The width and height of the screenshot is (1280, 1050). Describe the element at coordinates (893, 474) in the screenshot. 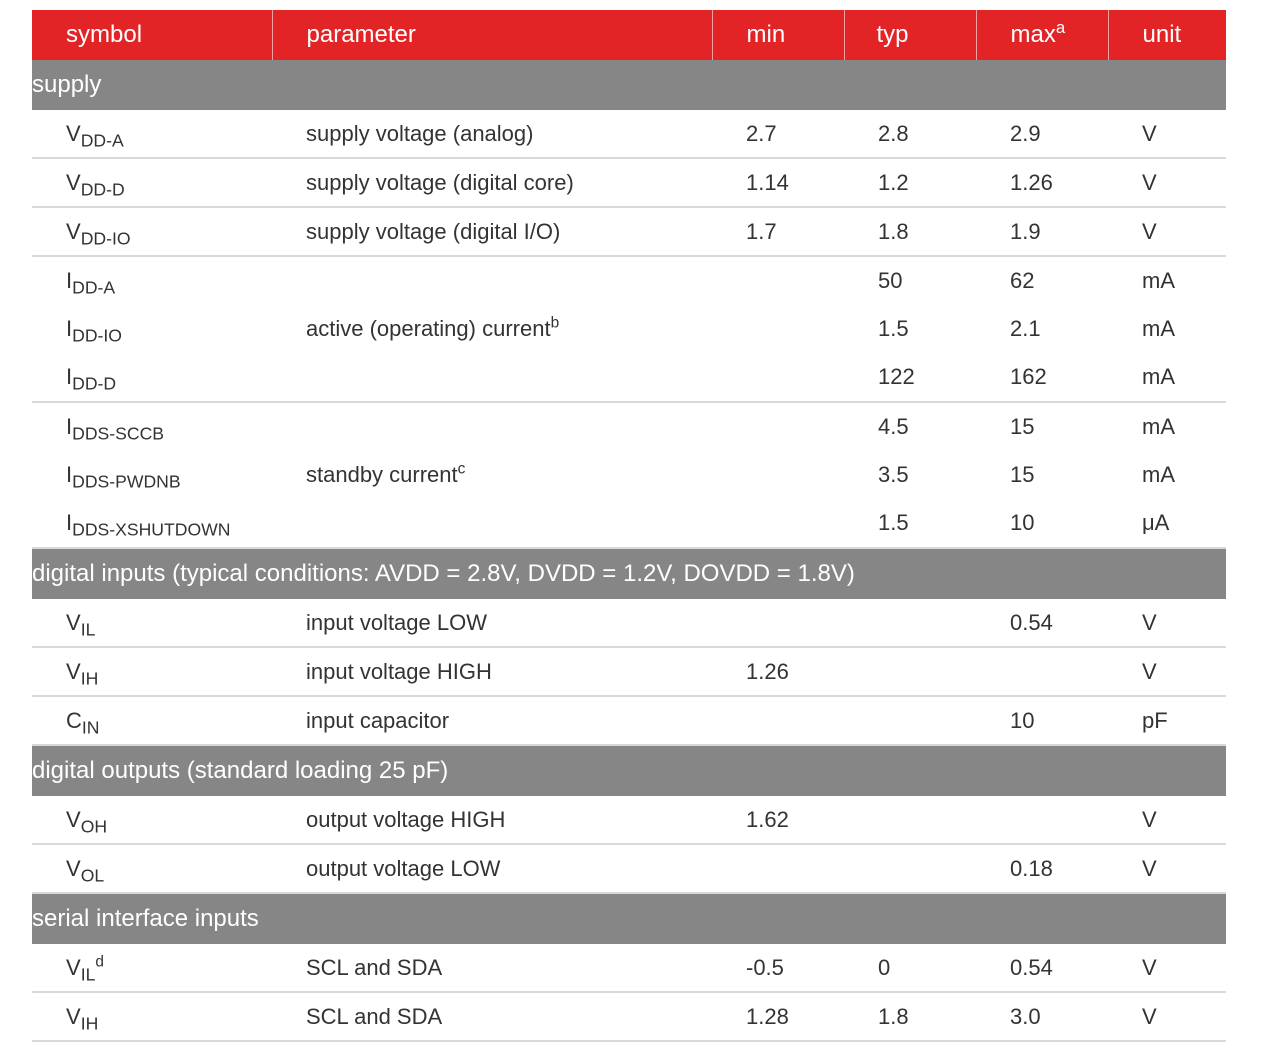

I see `typ-cell: 3.5` at that location.